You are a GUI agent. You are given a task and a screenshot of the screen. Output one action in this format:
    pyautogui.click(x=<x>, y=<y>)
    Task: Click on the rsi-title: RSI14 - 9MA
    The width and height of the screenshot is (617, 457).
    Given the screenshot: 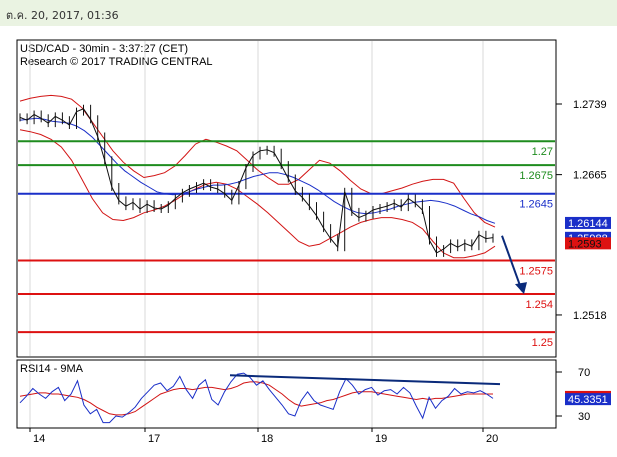 What is the action you would take?
    pyautogui.click(x=52, y=369)
    